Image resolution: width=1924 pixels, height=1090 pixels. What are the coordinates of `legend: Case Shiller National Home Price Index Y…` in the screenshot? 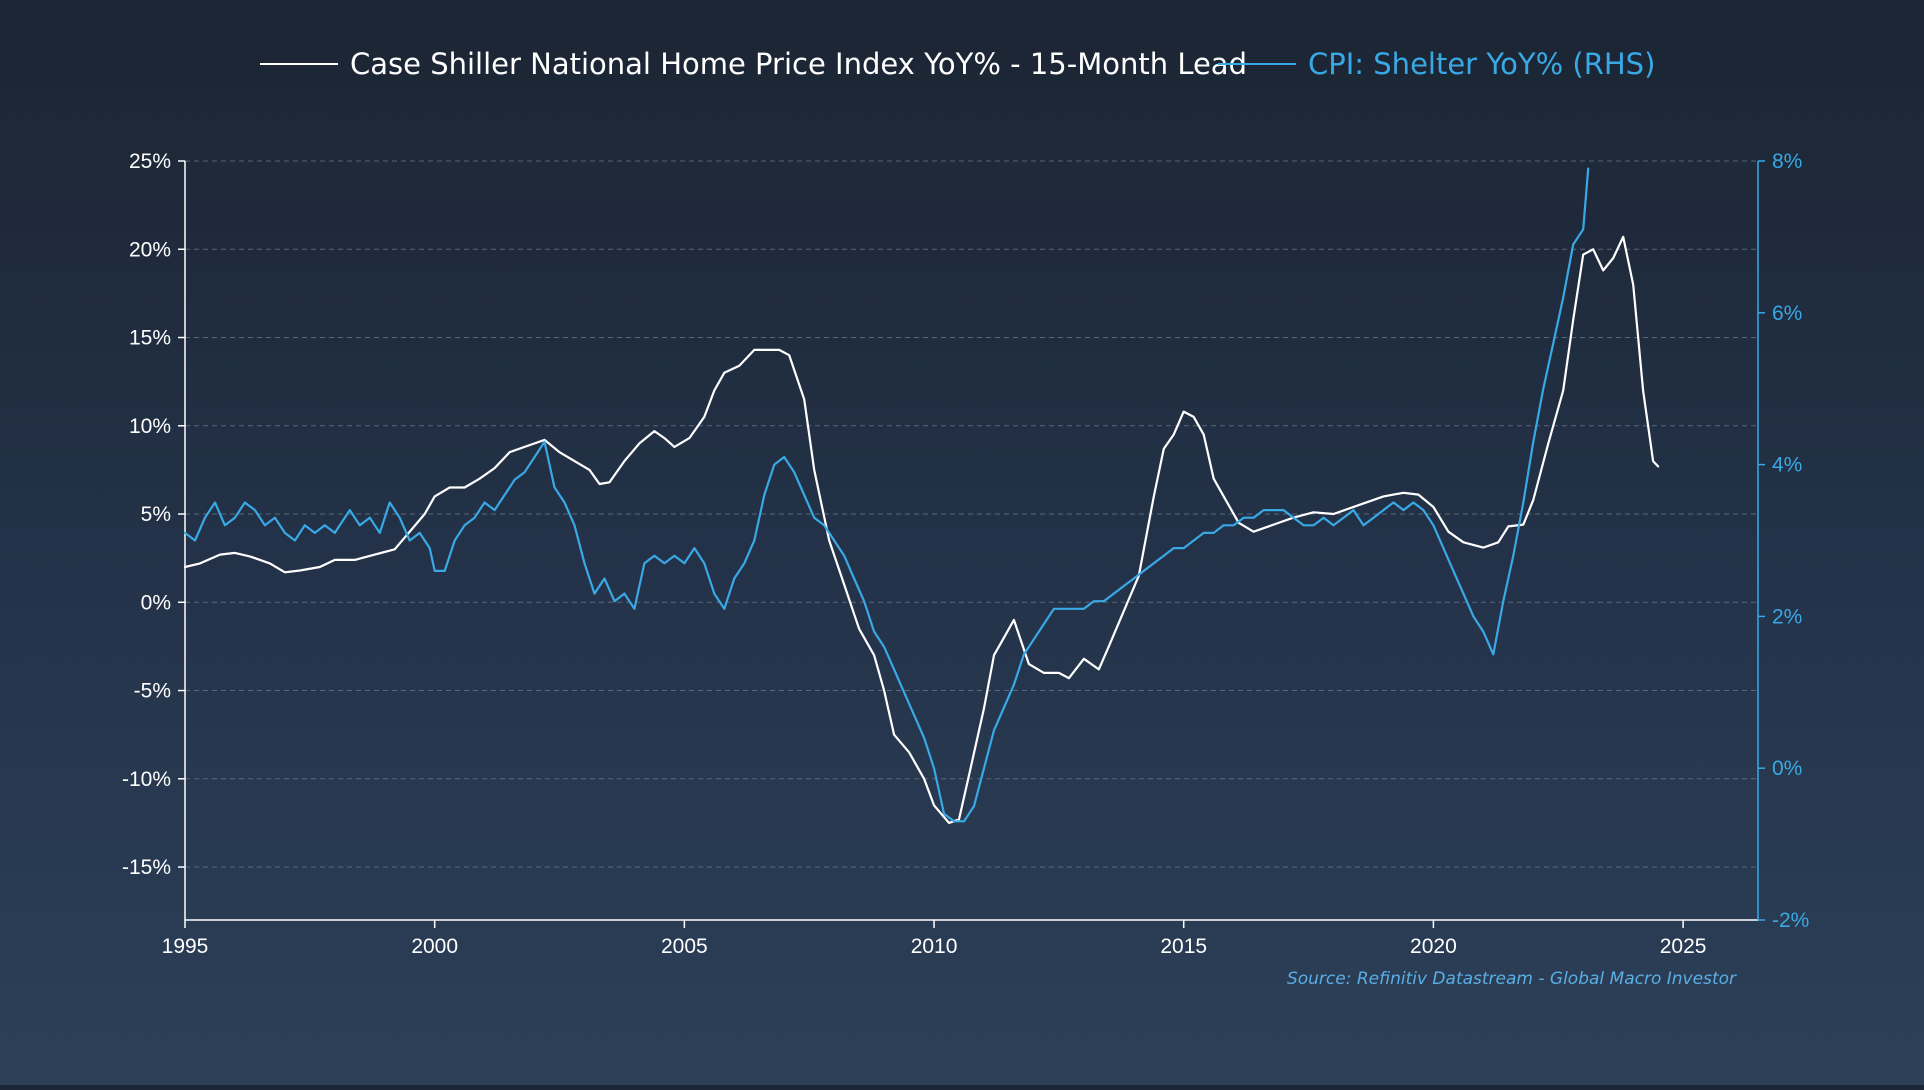 It's located at (957, 64).